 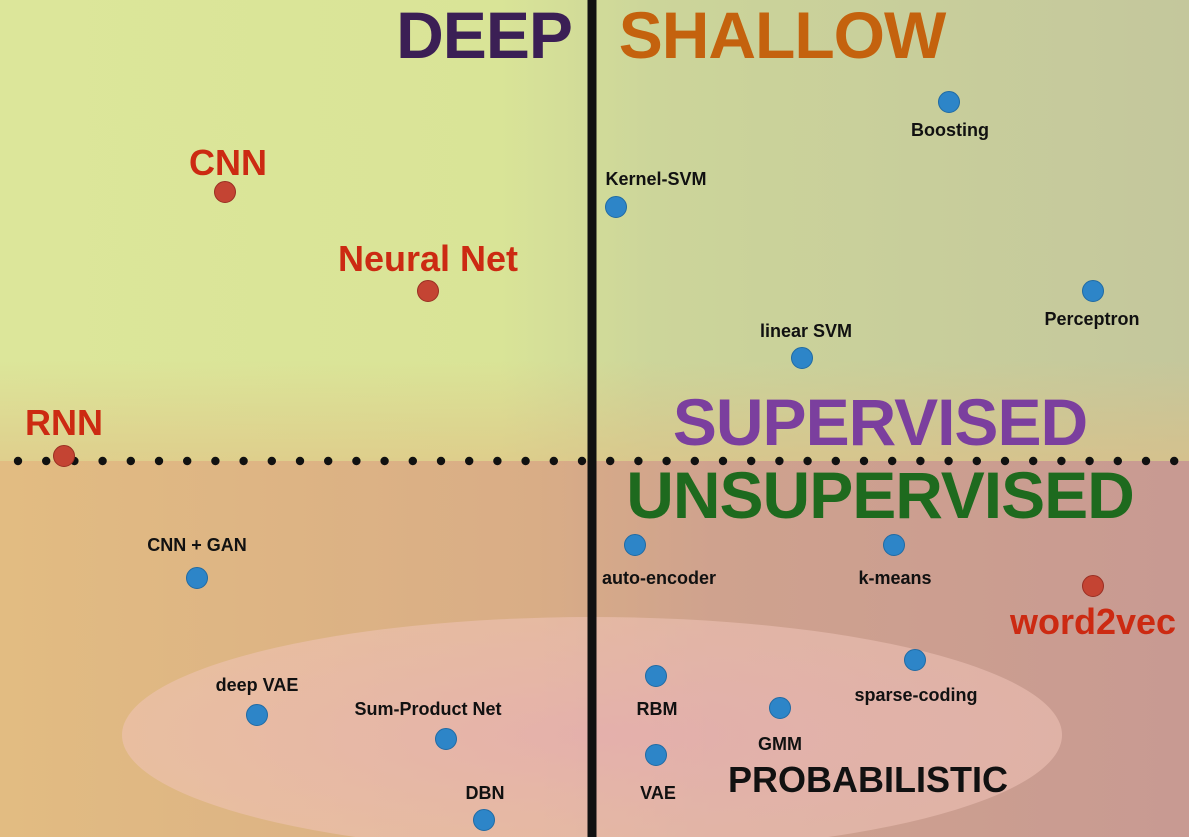 What do you see at coordinates (657, 709) in the screenshot?
I see `rbm-label: RBM` at bounding box center [657, 709].